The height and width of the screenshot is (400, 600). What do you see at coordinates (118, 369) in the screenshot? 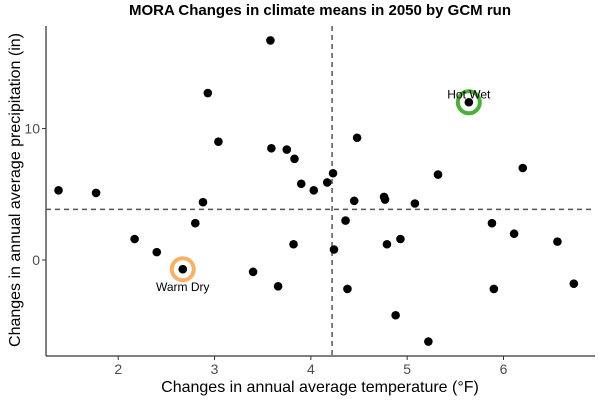
I see `x-tick-label: 2` at bounding box center [118, 369].